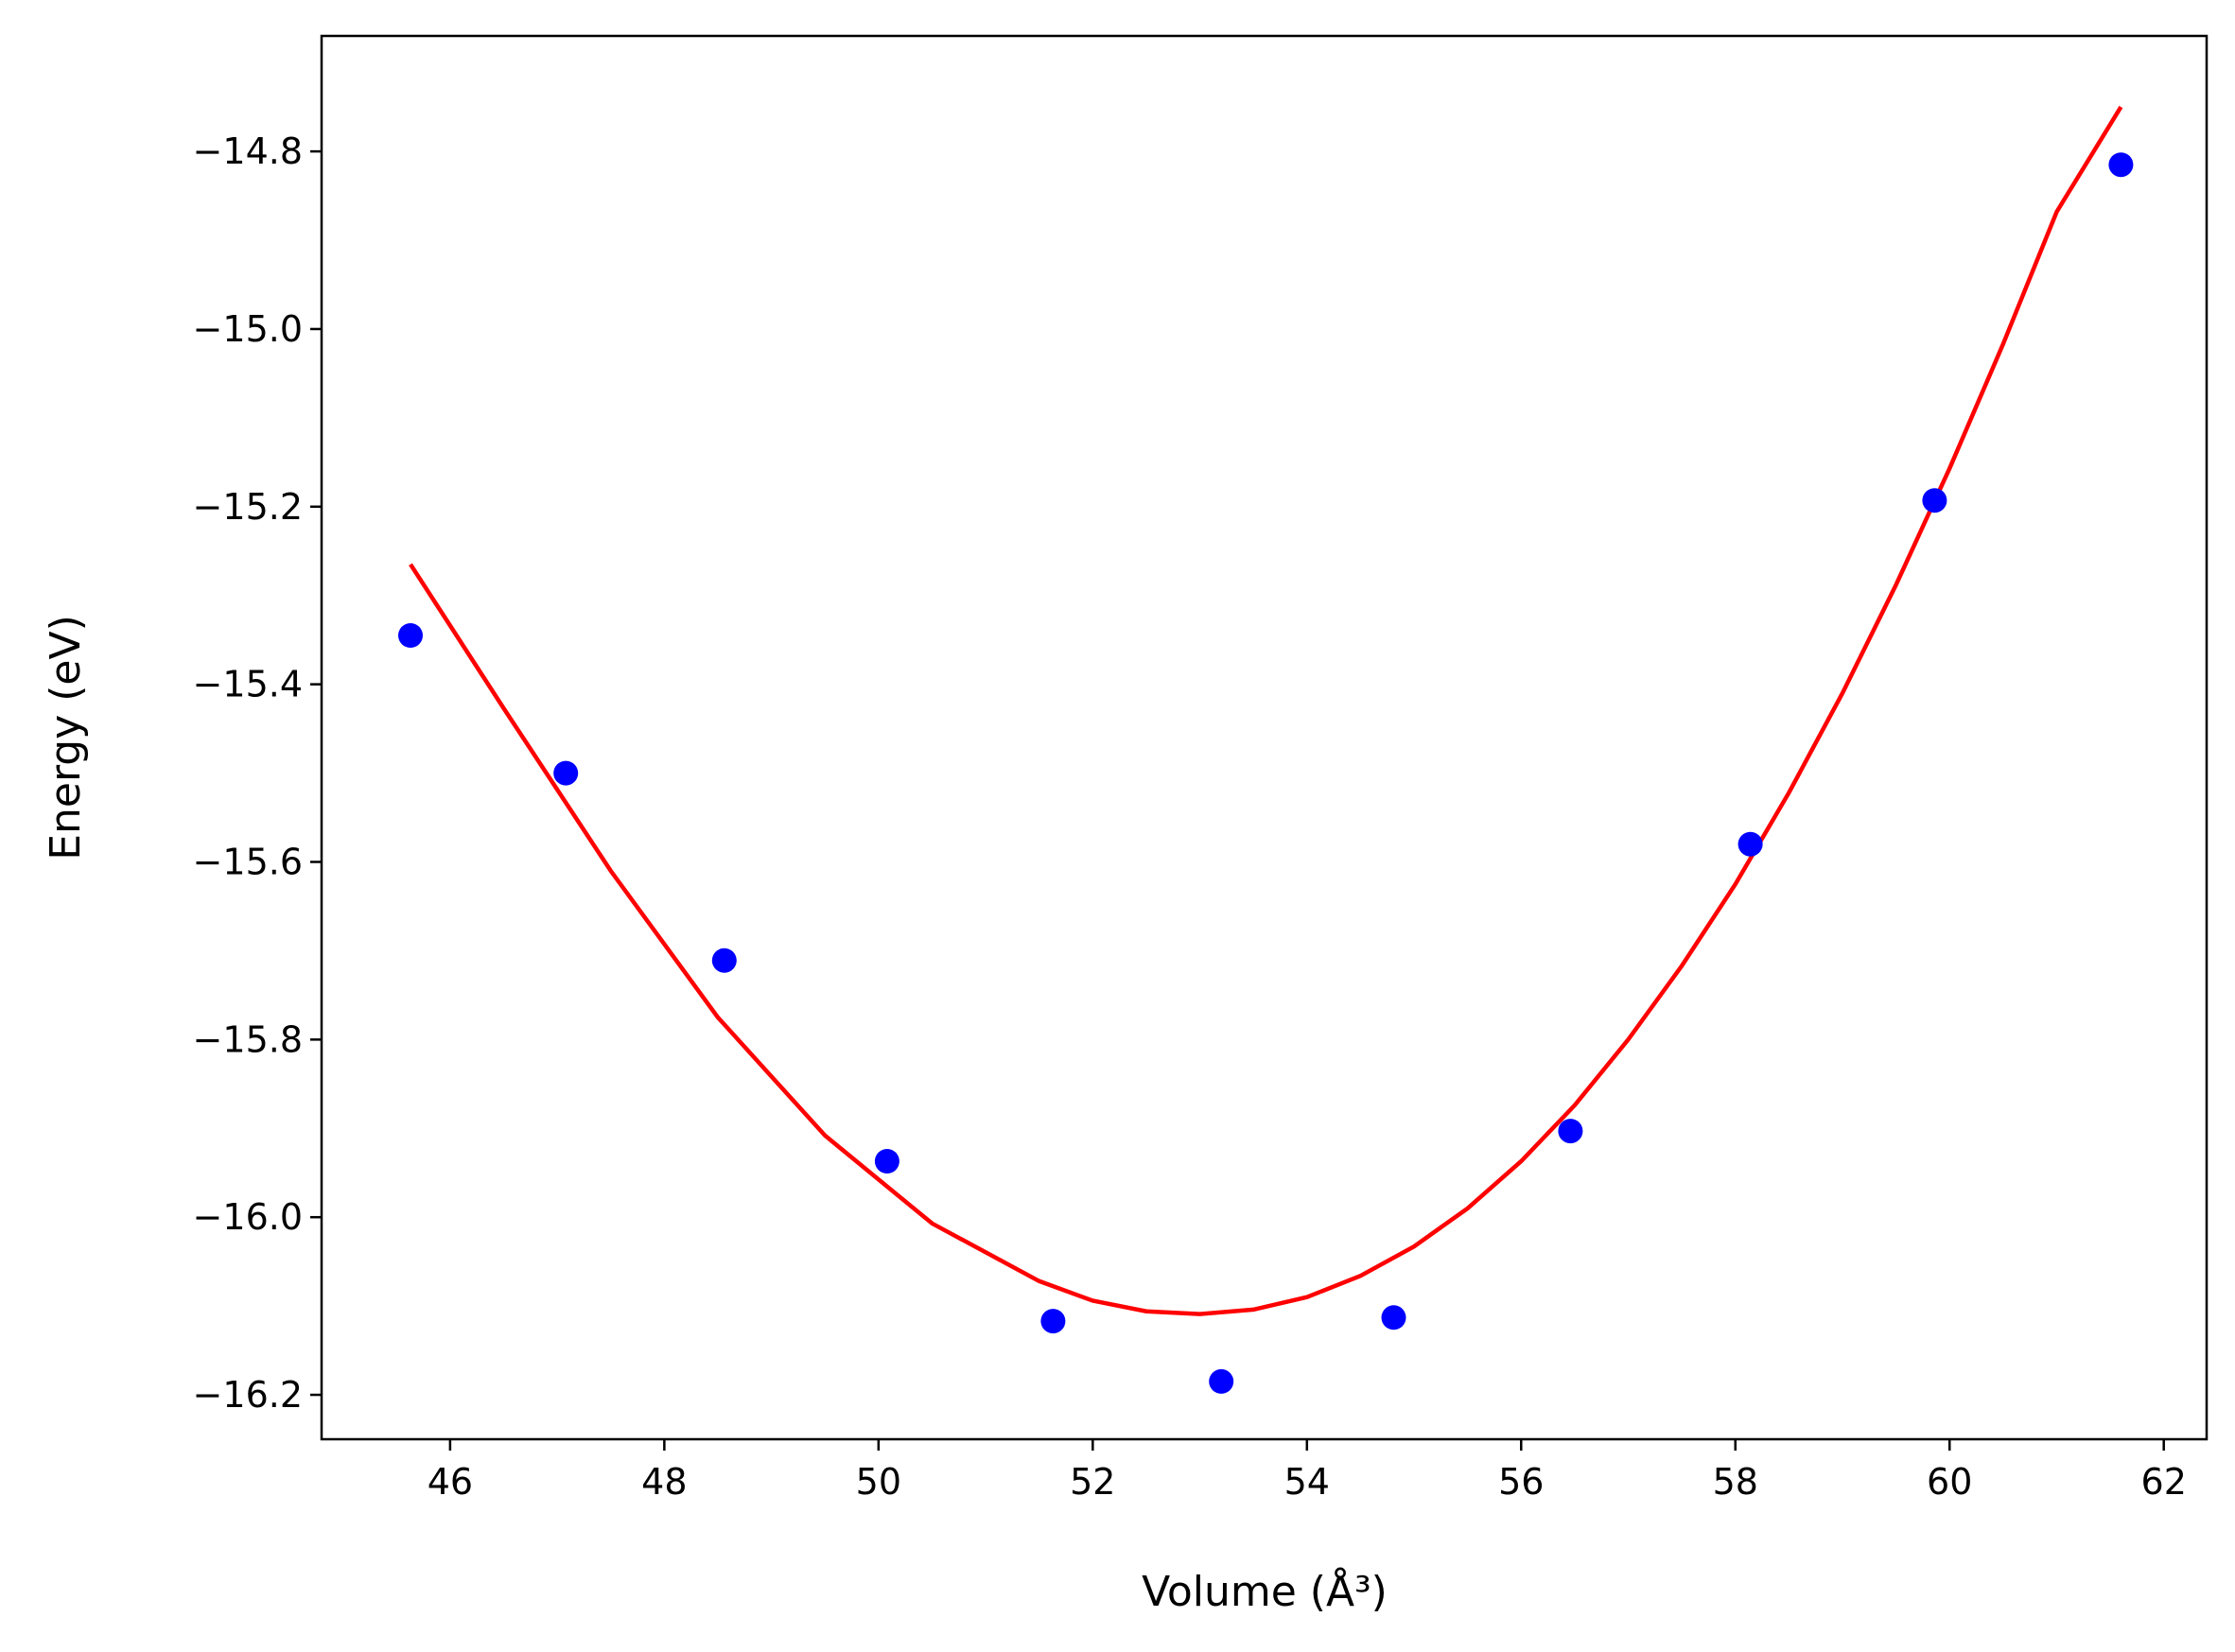  What do you see at coordinates (1521, 1482) in the screenshot?
I see `x-tick-label: 56` at bounding box center [1521, 1482].